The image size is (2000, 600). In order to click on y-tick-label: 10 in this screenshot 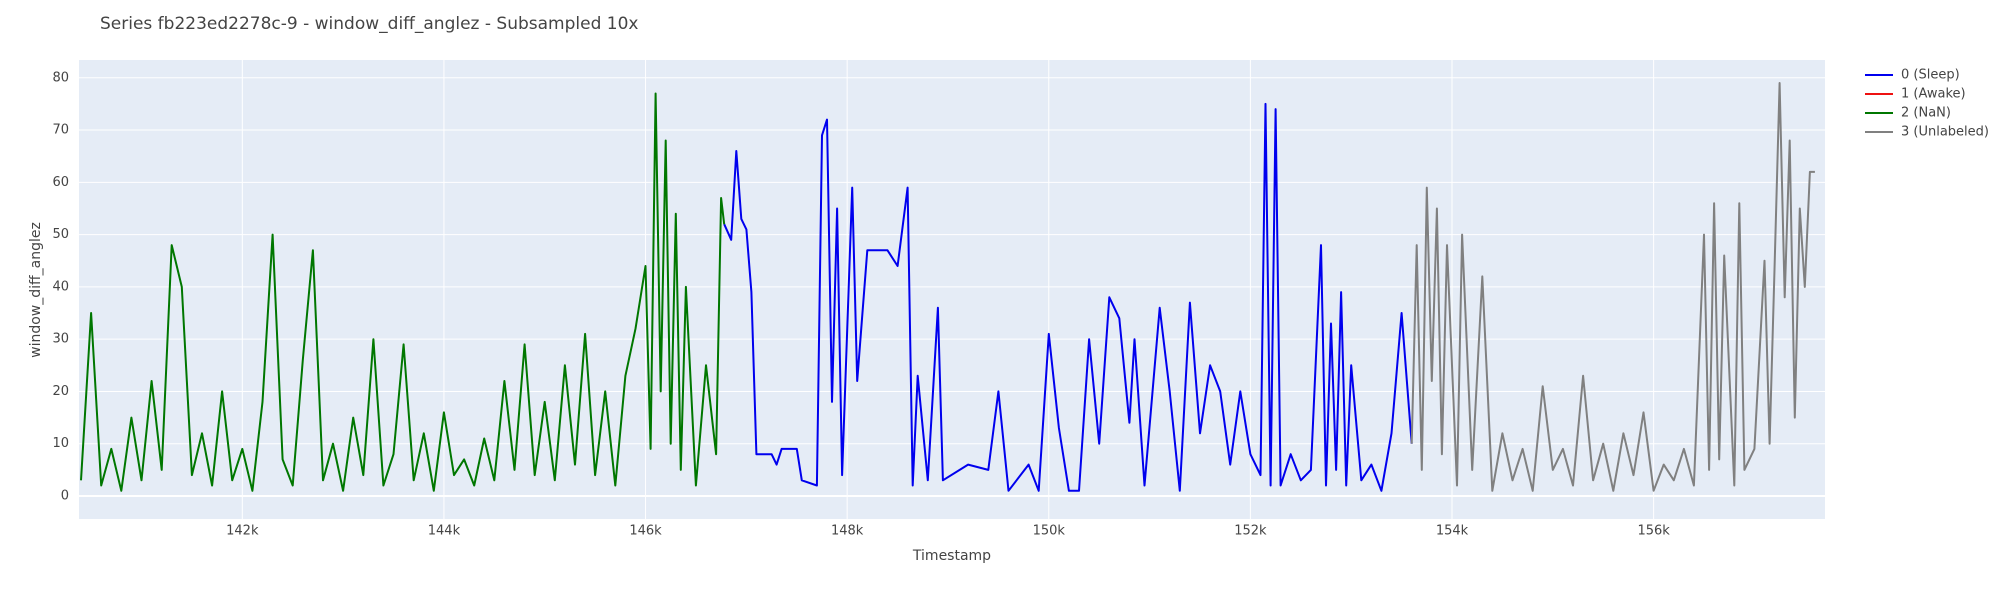, I will do `click(60, 443)`.